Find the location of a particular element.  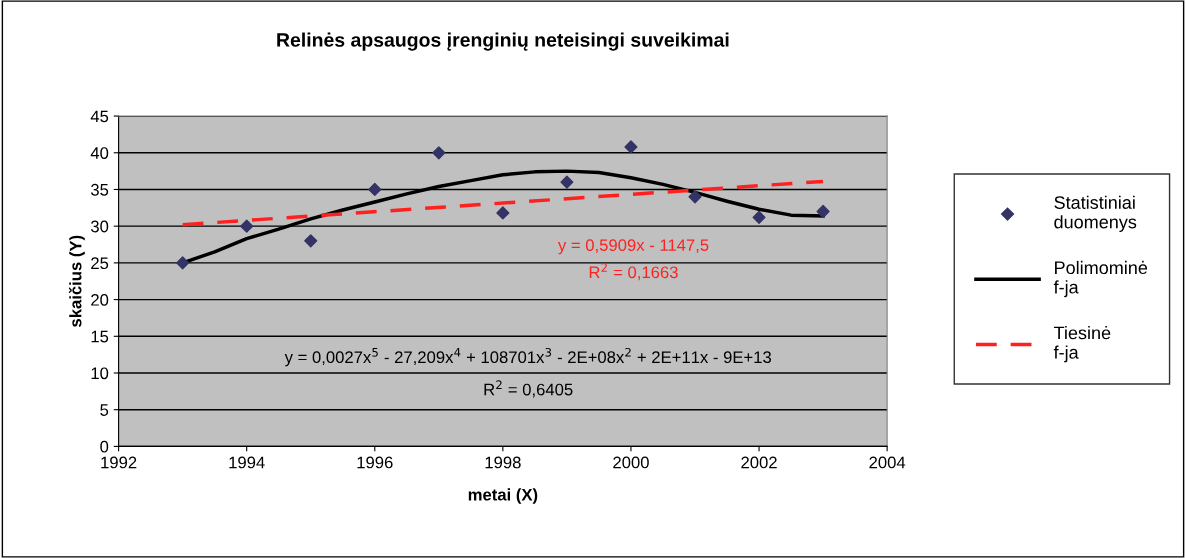

x-tick-label: 1996 is located at coordinates (375, 462).